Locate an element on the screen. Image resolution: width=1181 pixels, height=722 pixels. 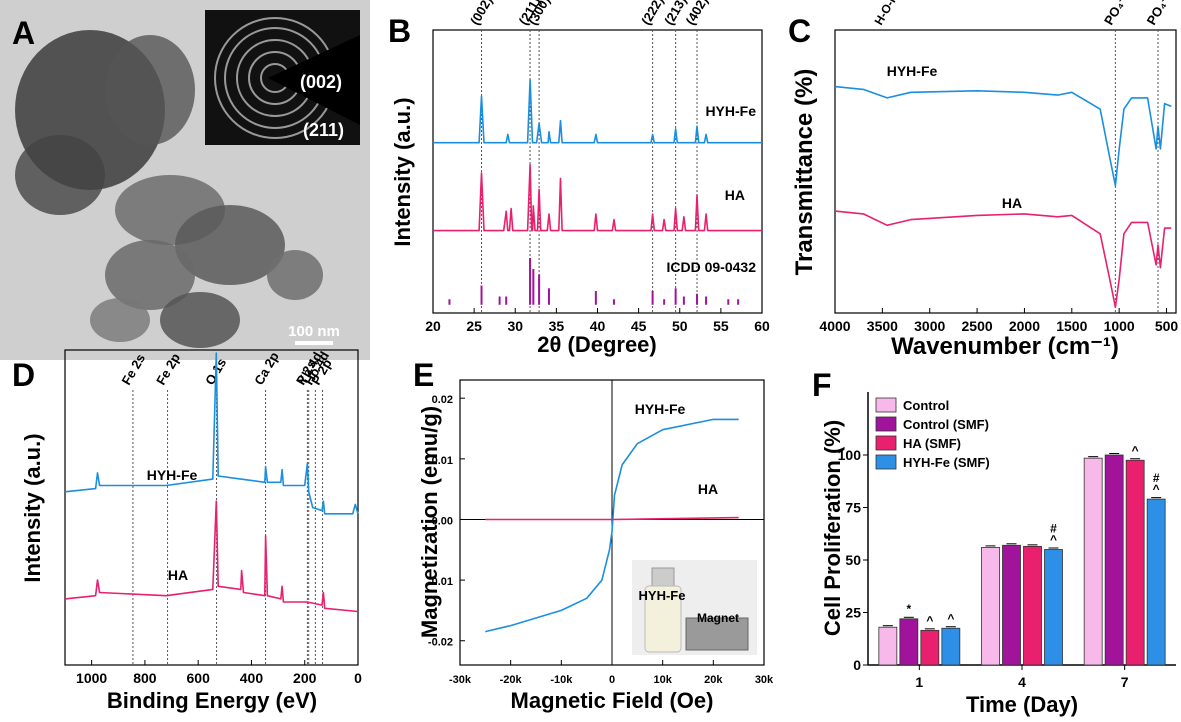
annotation: HYH-Fe is located at coordinates (662, 595).